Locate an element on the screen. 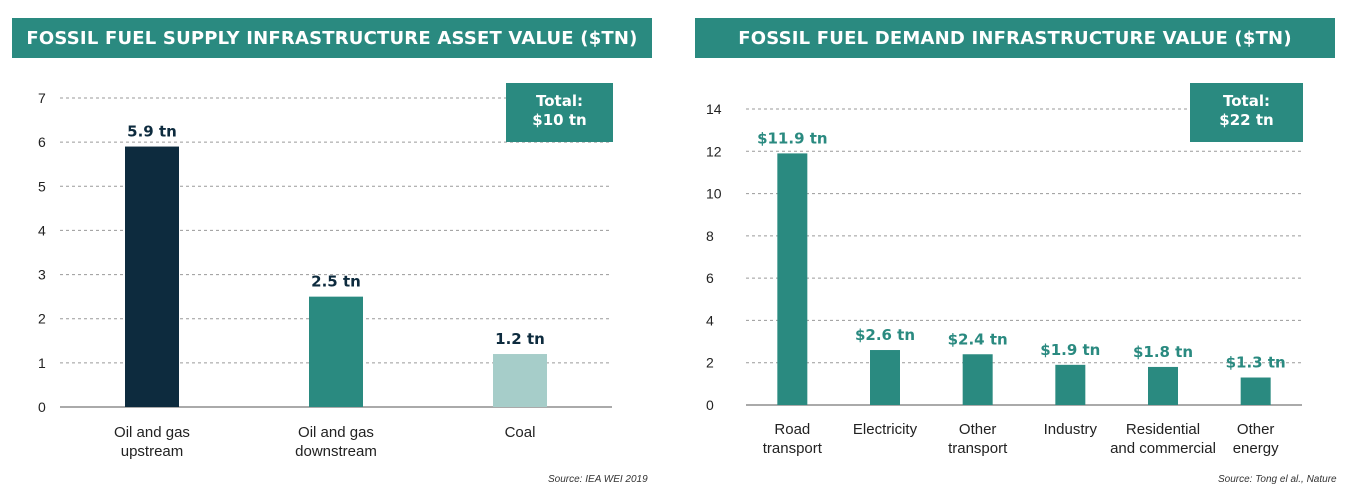 The height and width of the screenshot is (499, 1348). demand-total-text: $22 tn is located at coordinates (1246, 120).